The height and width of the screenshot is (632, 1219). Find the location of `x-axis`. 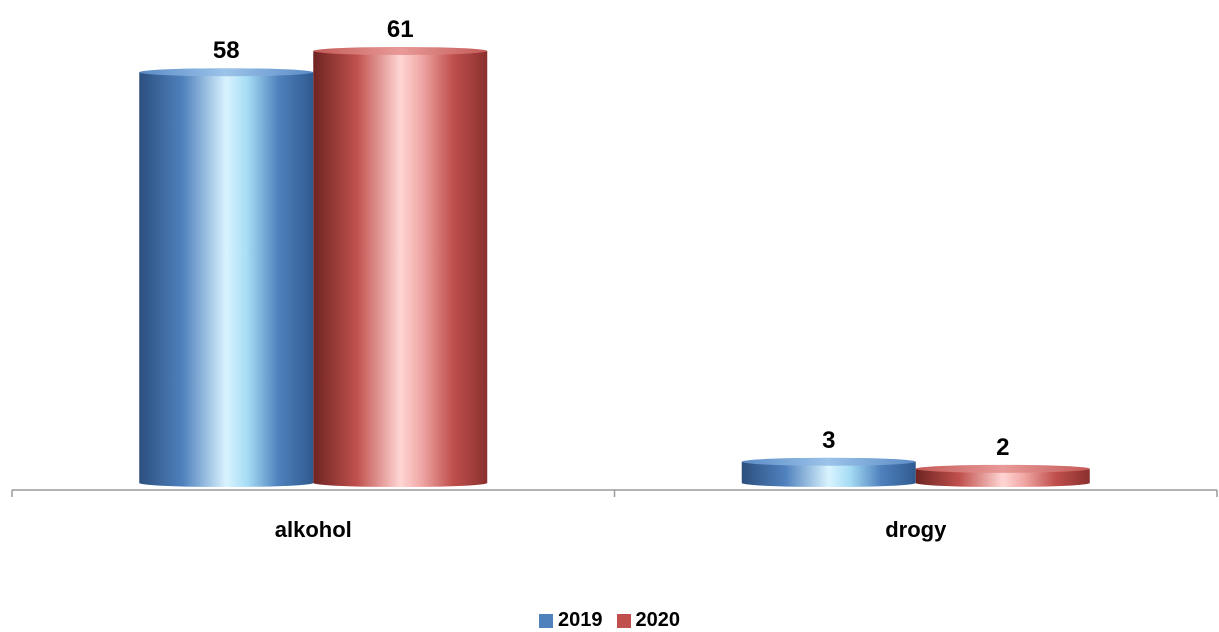

x-axis is located at coordinates (614, 493).